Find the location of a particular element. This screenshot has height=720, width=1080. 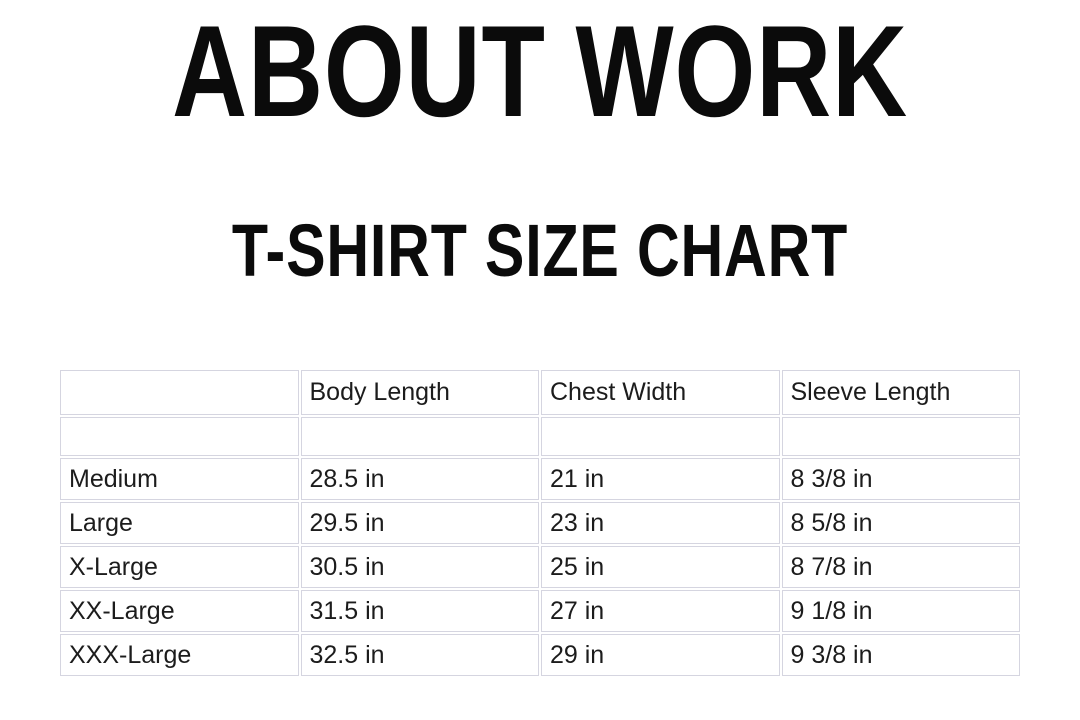

size-chart-subtitle: T-SHIRT SIZE CHART is located at coordinates (540, 250).